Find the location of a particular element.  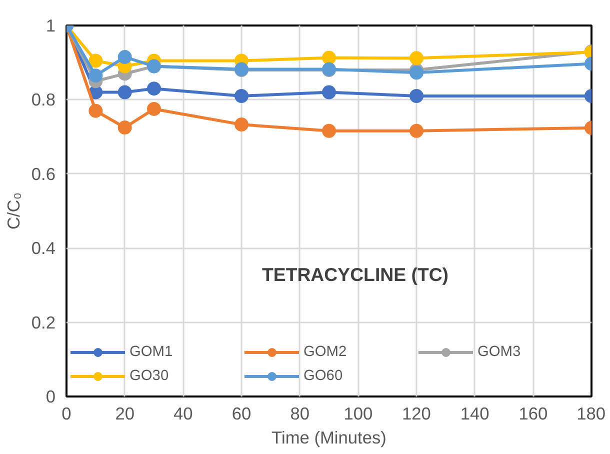

y-tick-label: 0.8 is located at coordinates (43, 100).